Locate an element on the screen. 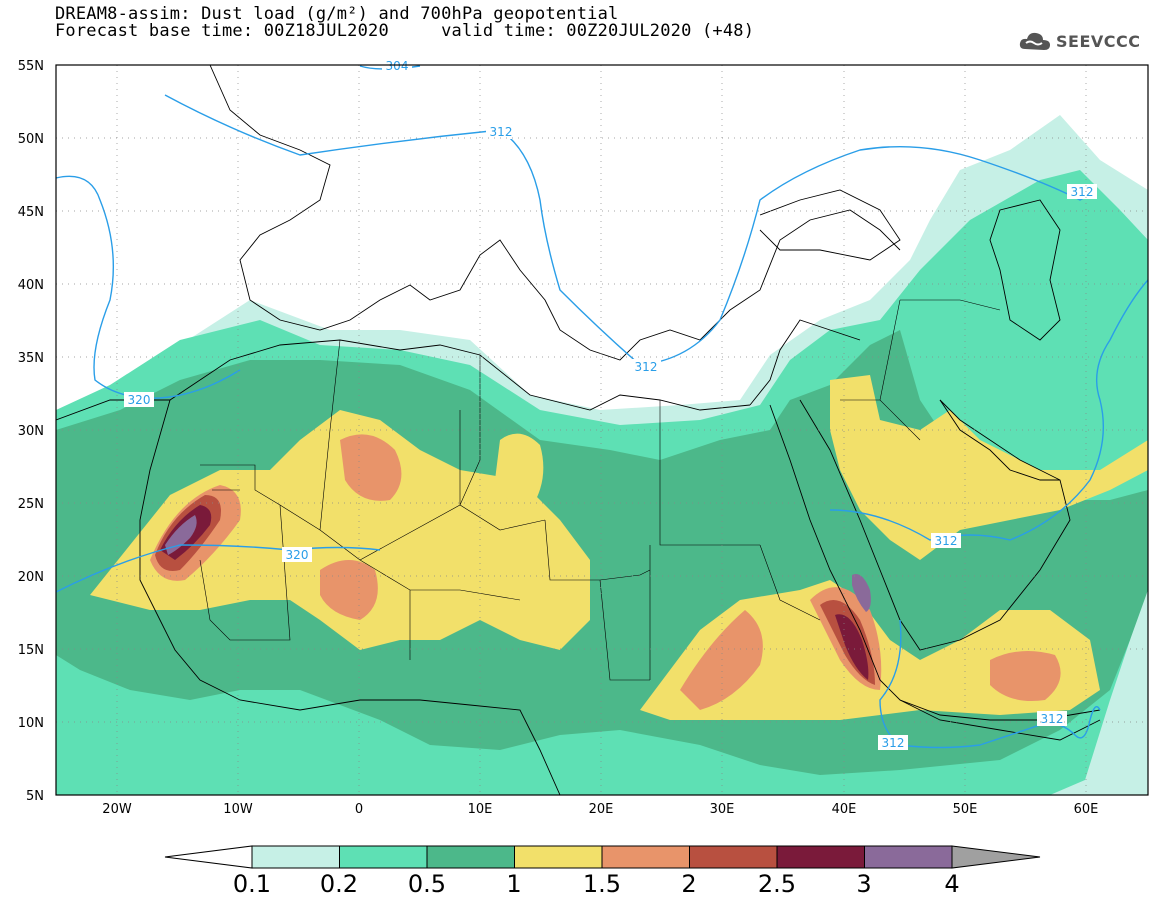  lon-label: 40E is located at coordinates (844, 809).